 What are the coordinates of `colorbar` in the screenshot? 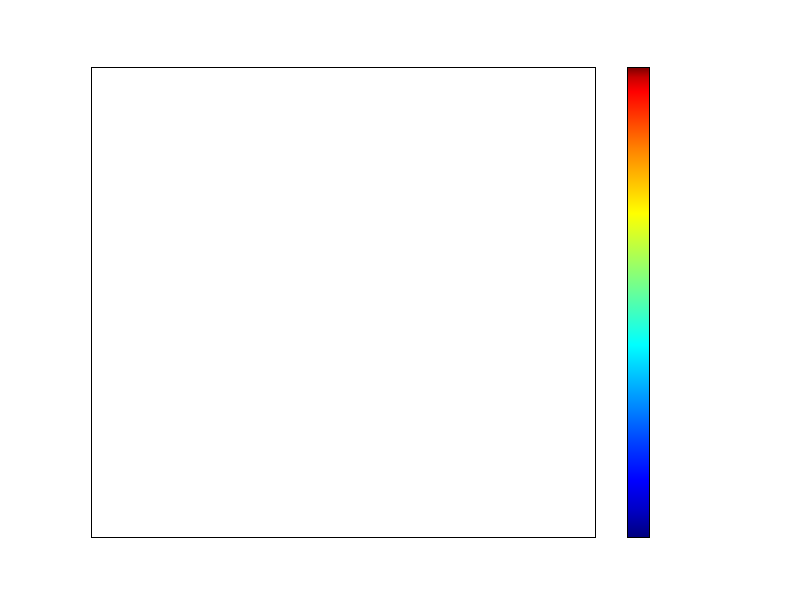 It's located at (638, 302).